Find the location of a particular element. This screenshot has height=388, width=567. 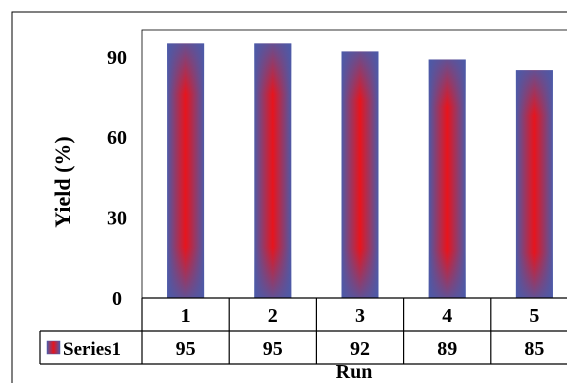

x-axis-title: Run is located at coordinates (354, 372).